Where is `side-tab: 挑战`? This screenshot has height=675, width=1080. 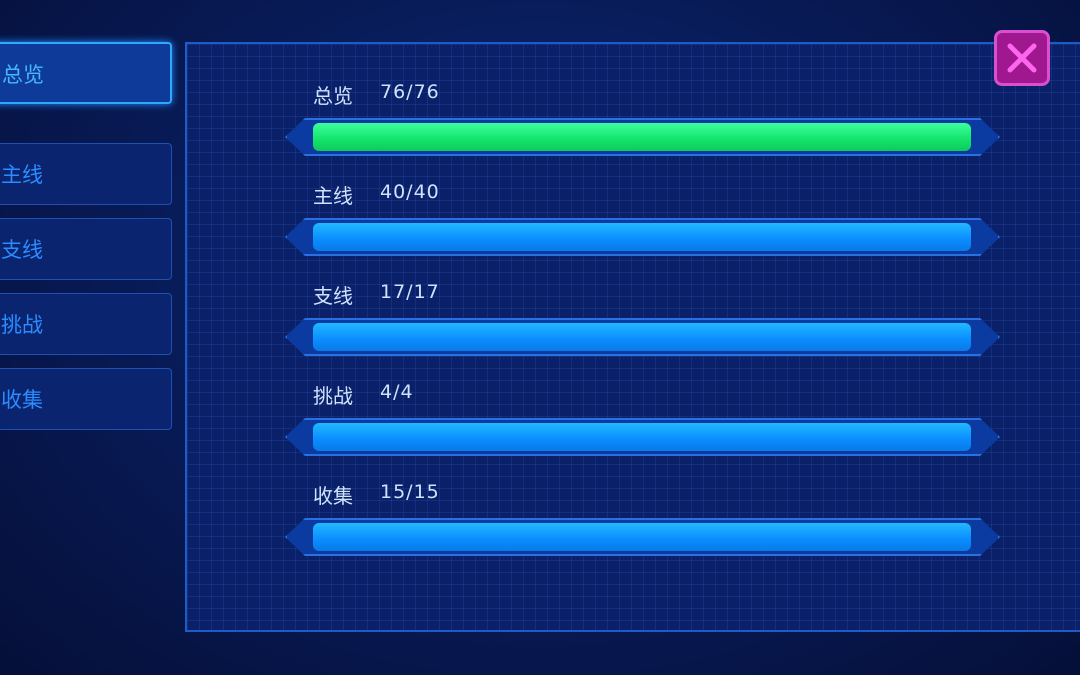 side-tab: 挑战 is located at coordinates (86, 324).